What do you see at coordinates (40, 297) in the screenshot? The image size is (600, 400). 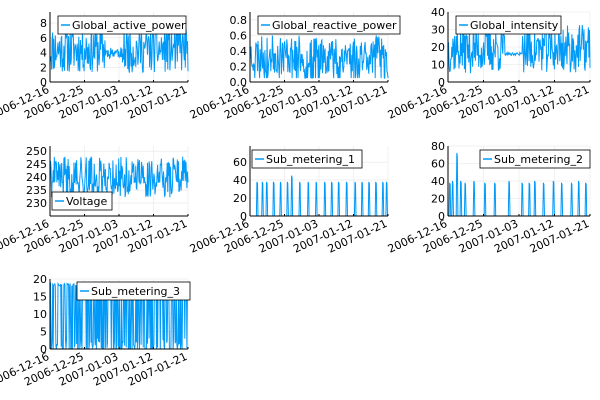 I see `y-tick-label: 15` at bounding box center [40, 297].